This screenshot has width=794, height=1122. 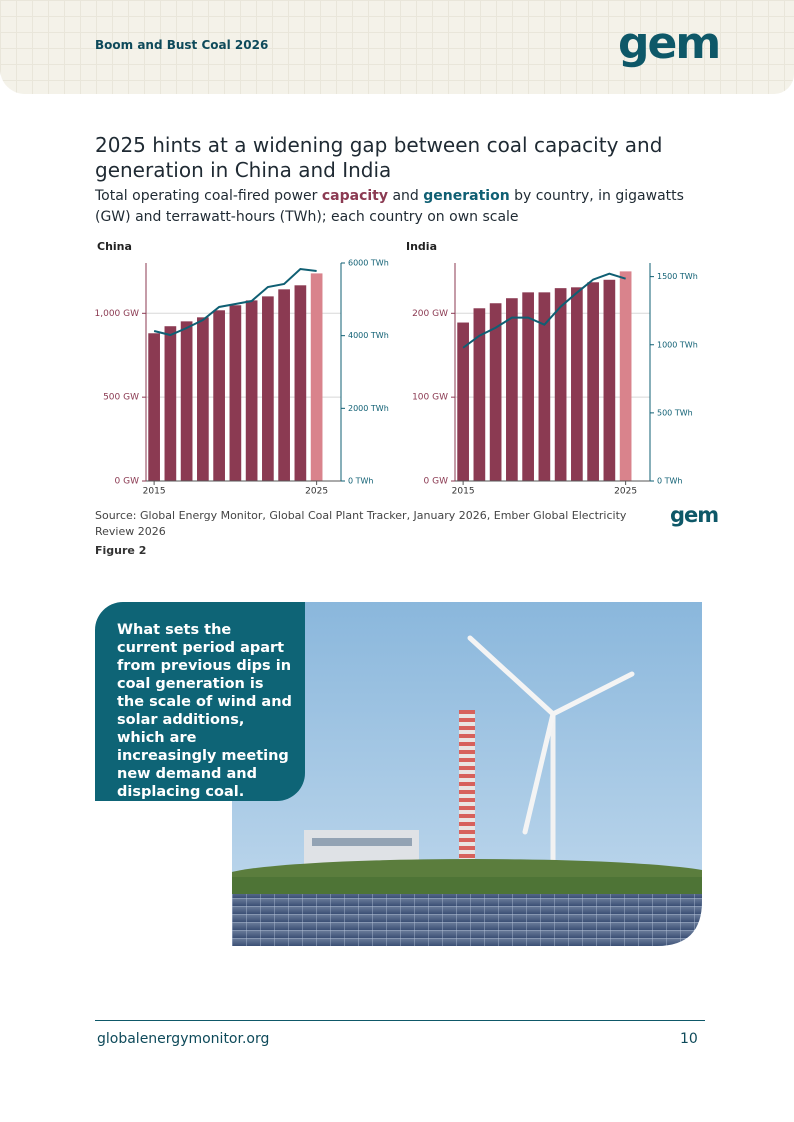 What do you see at coordinates (400, 1020) in the screenshot?
I see `footer-rule` at bounding box center [400, 1020].